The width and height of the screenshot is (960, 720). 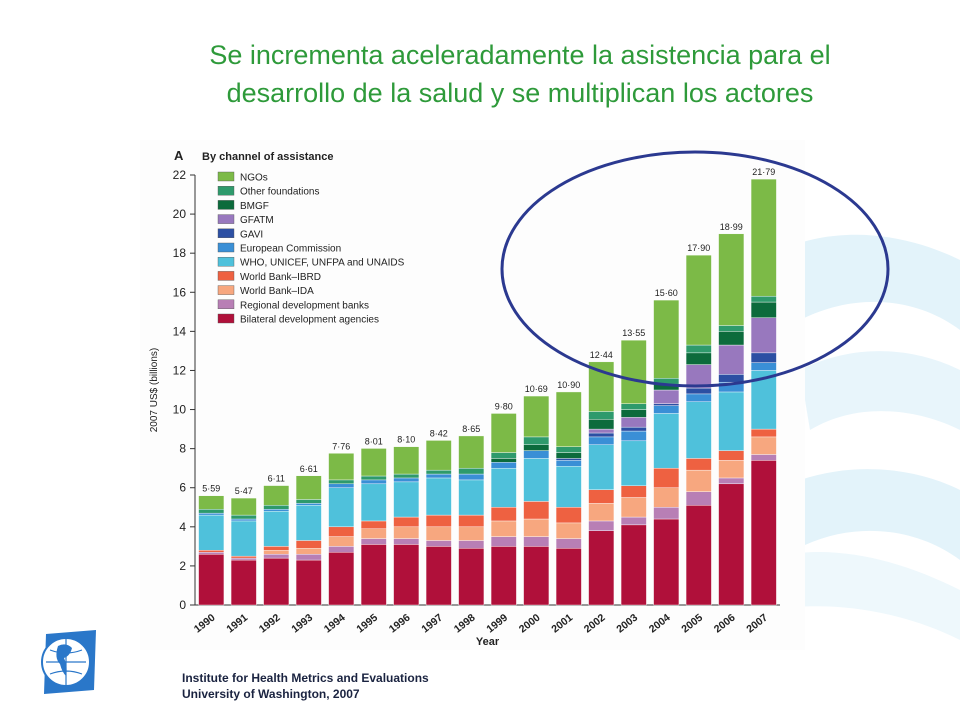 I want to click on bar-total-label: 5·59, so click(x=211, y=489).